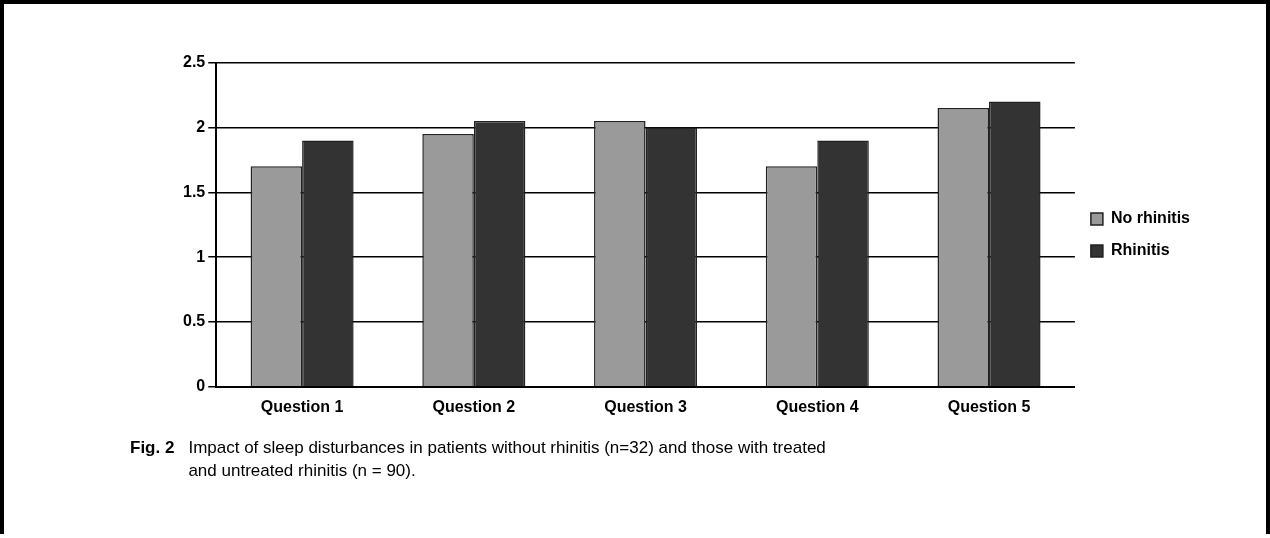 The image size is (1270, 538). I want to click on legend-label: Rhinitis, so click(1140, 250).